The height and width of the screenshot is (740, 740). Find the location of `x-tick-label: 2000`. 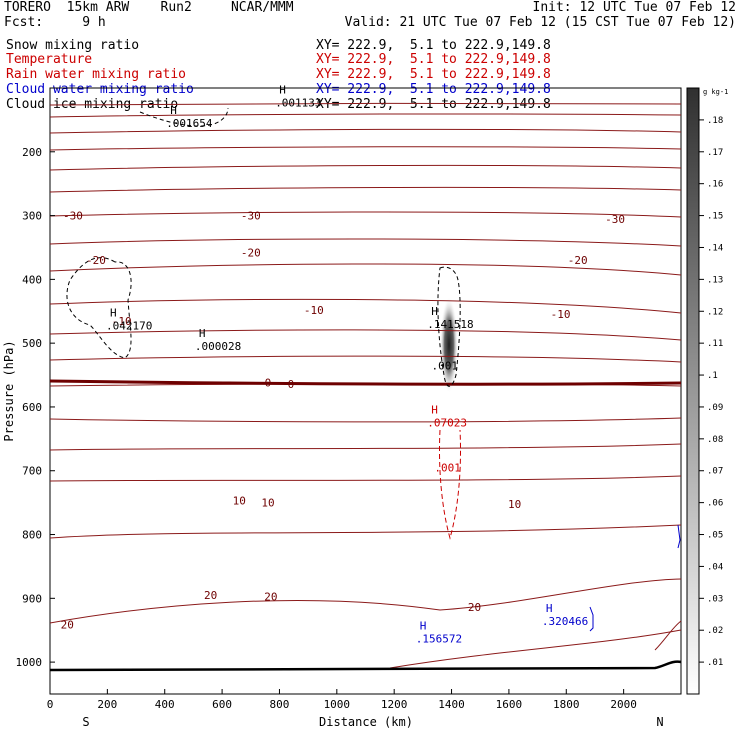

x-tick-label: 2000 is located at coordinates (623, 704).